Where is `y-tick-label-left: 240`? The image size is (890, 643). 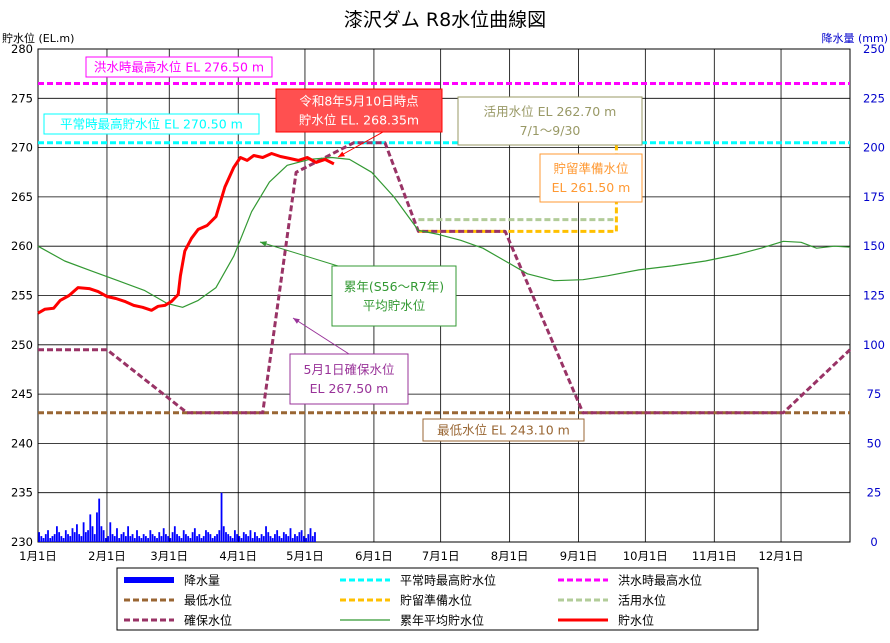
y-tick-label-left: 240 is located at coordinates (22, 443).